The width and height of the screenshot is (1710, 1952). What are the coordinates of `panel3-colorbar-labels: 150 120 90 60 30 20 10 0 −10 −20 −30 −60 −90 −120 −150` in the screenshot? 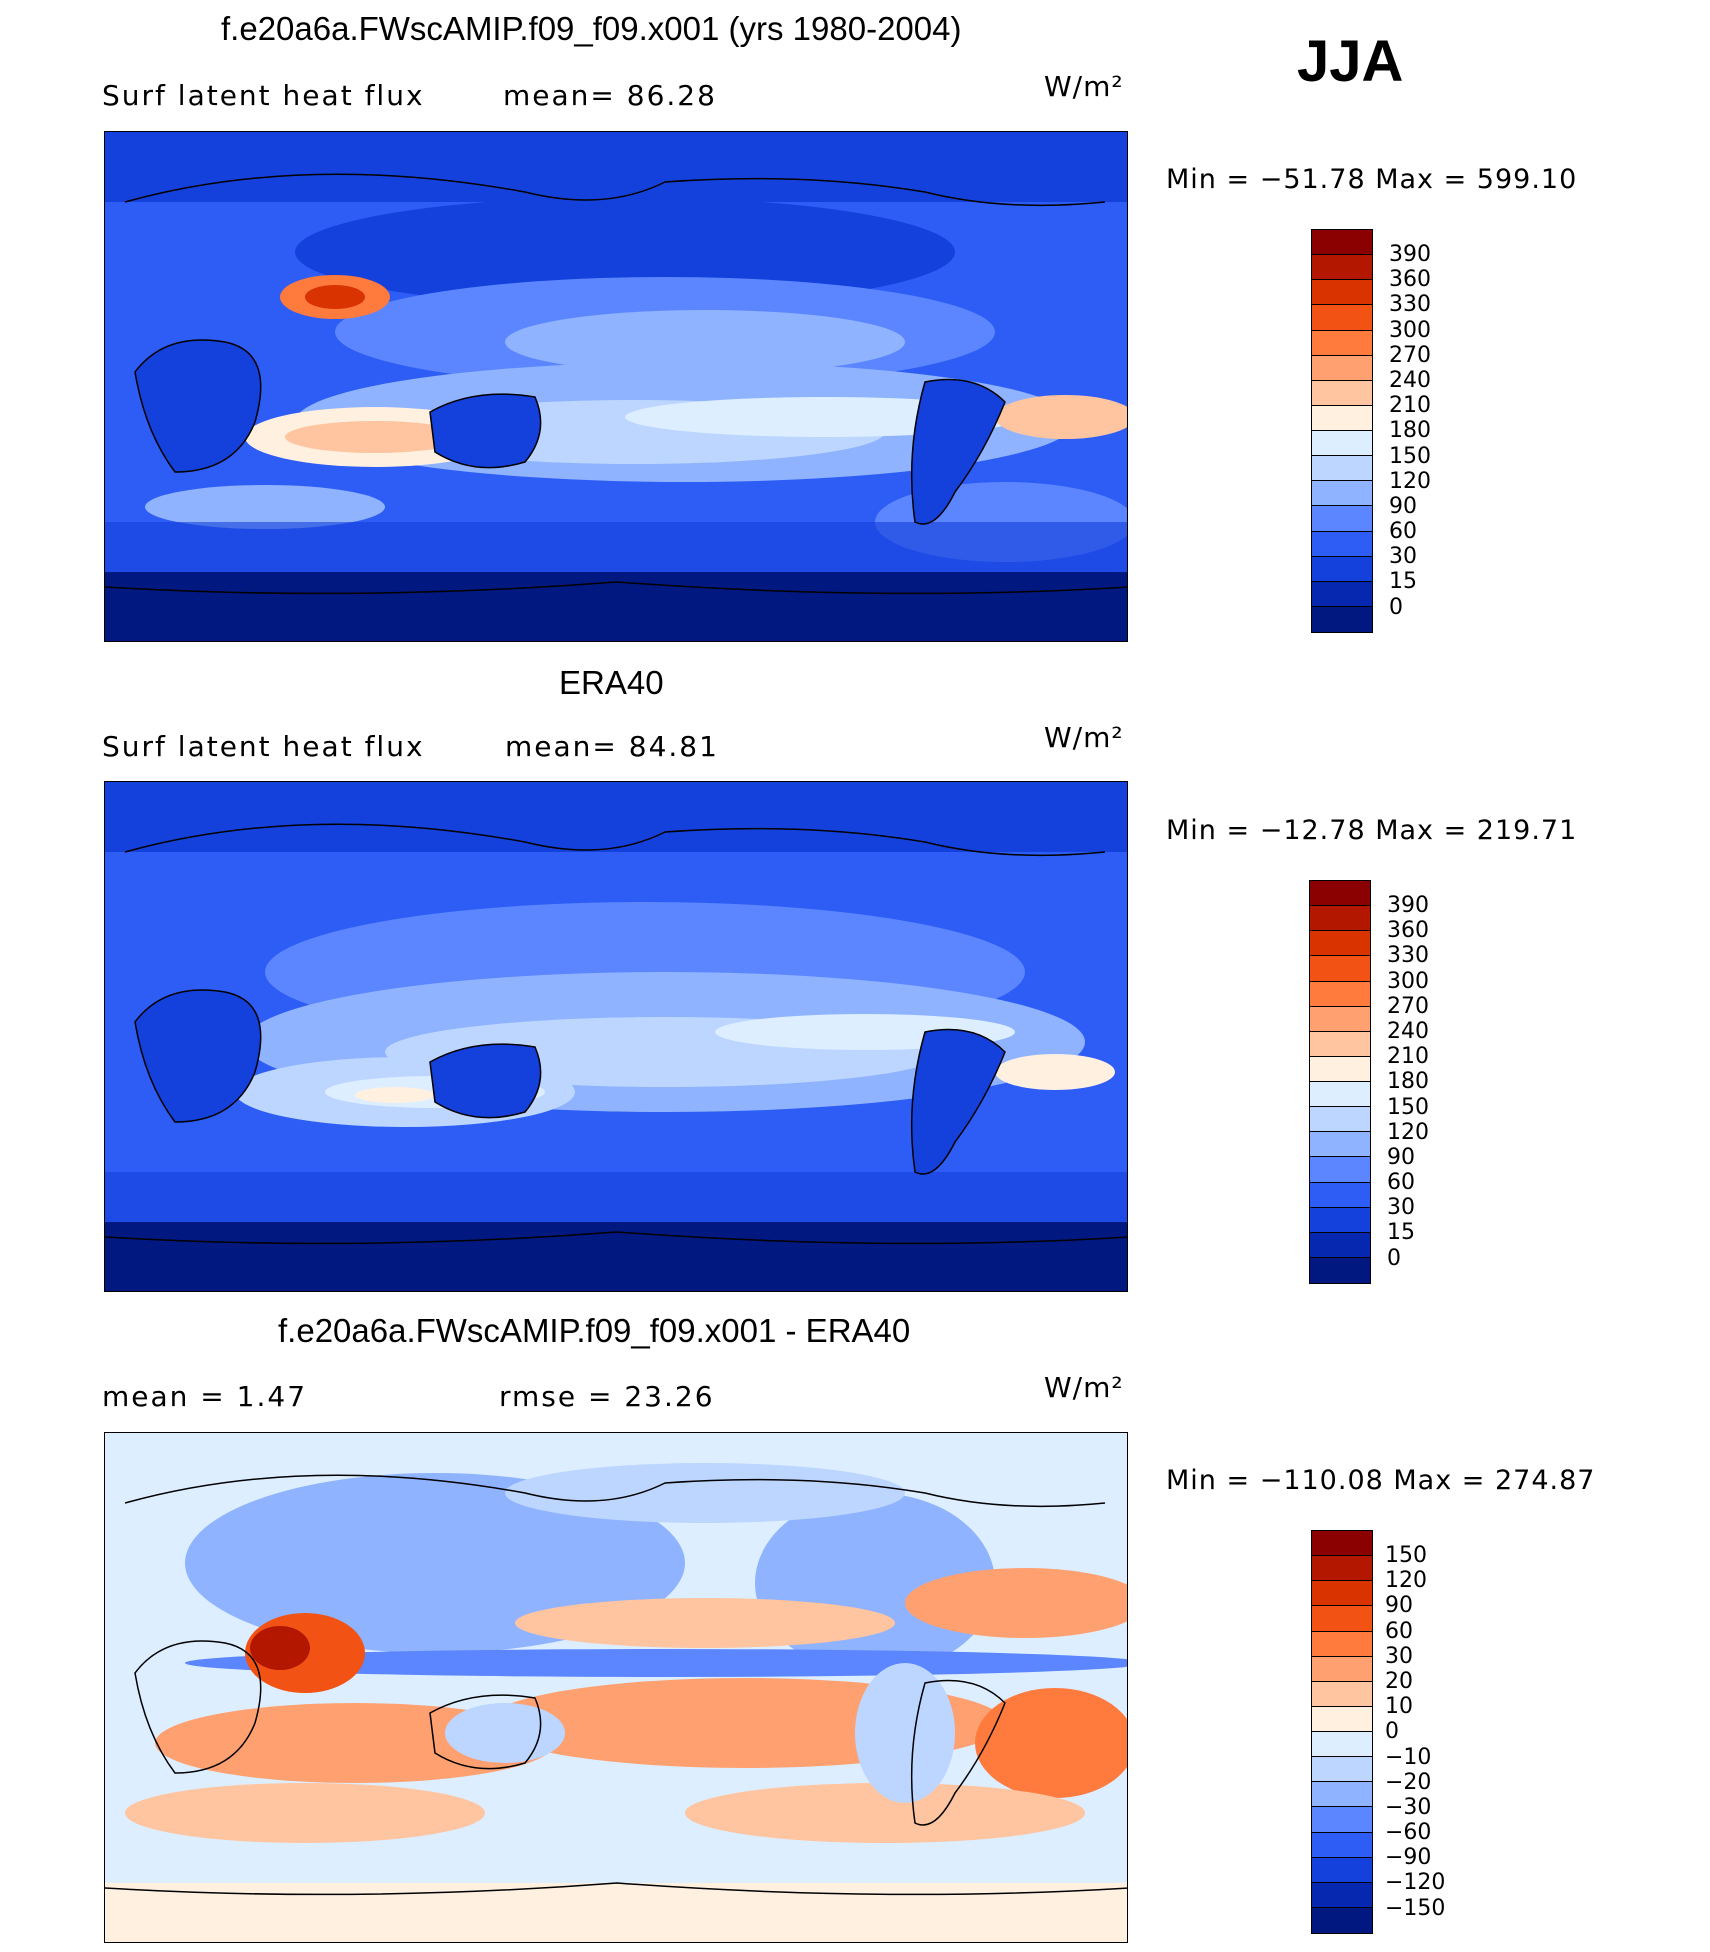 It's located at (1415, 1732).